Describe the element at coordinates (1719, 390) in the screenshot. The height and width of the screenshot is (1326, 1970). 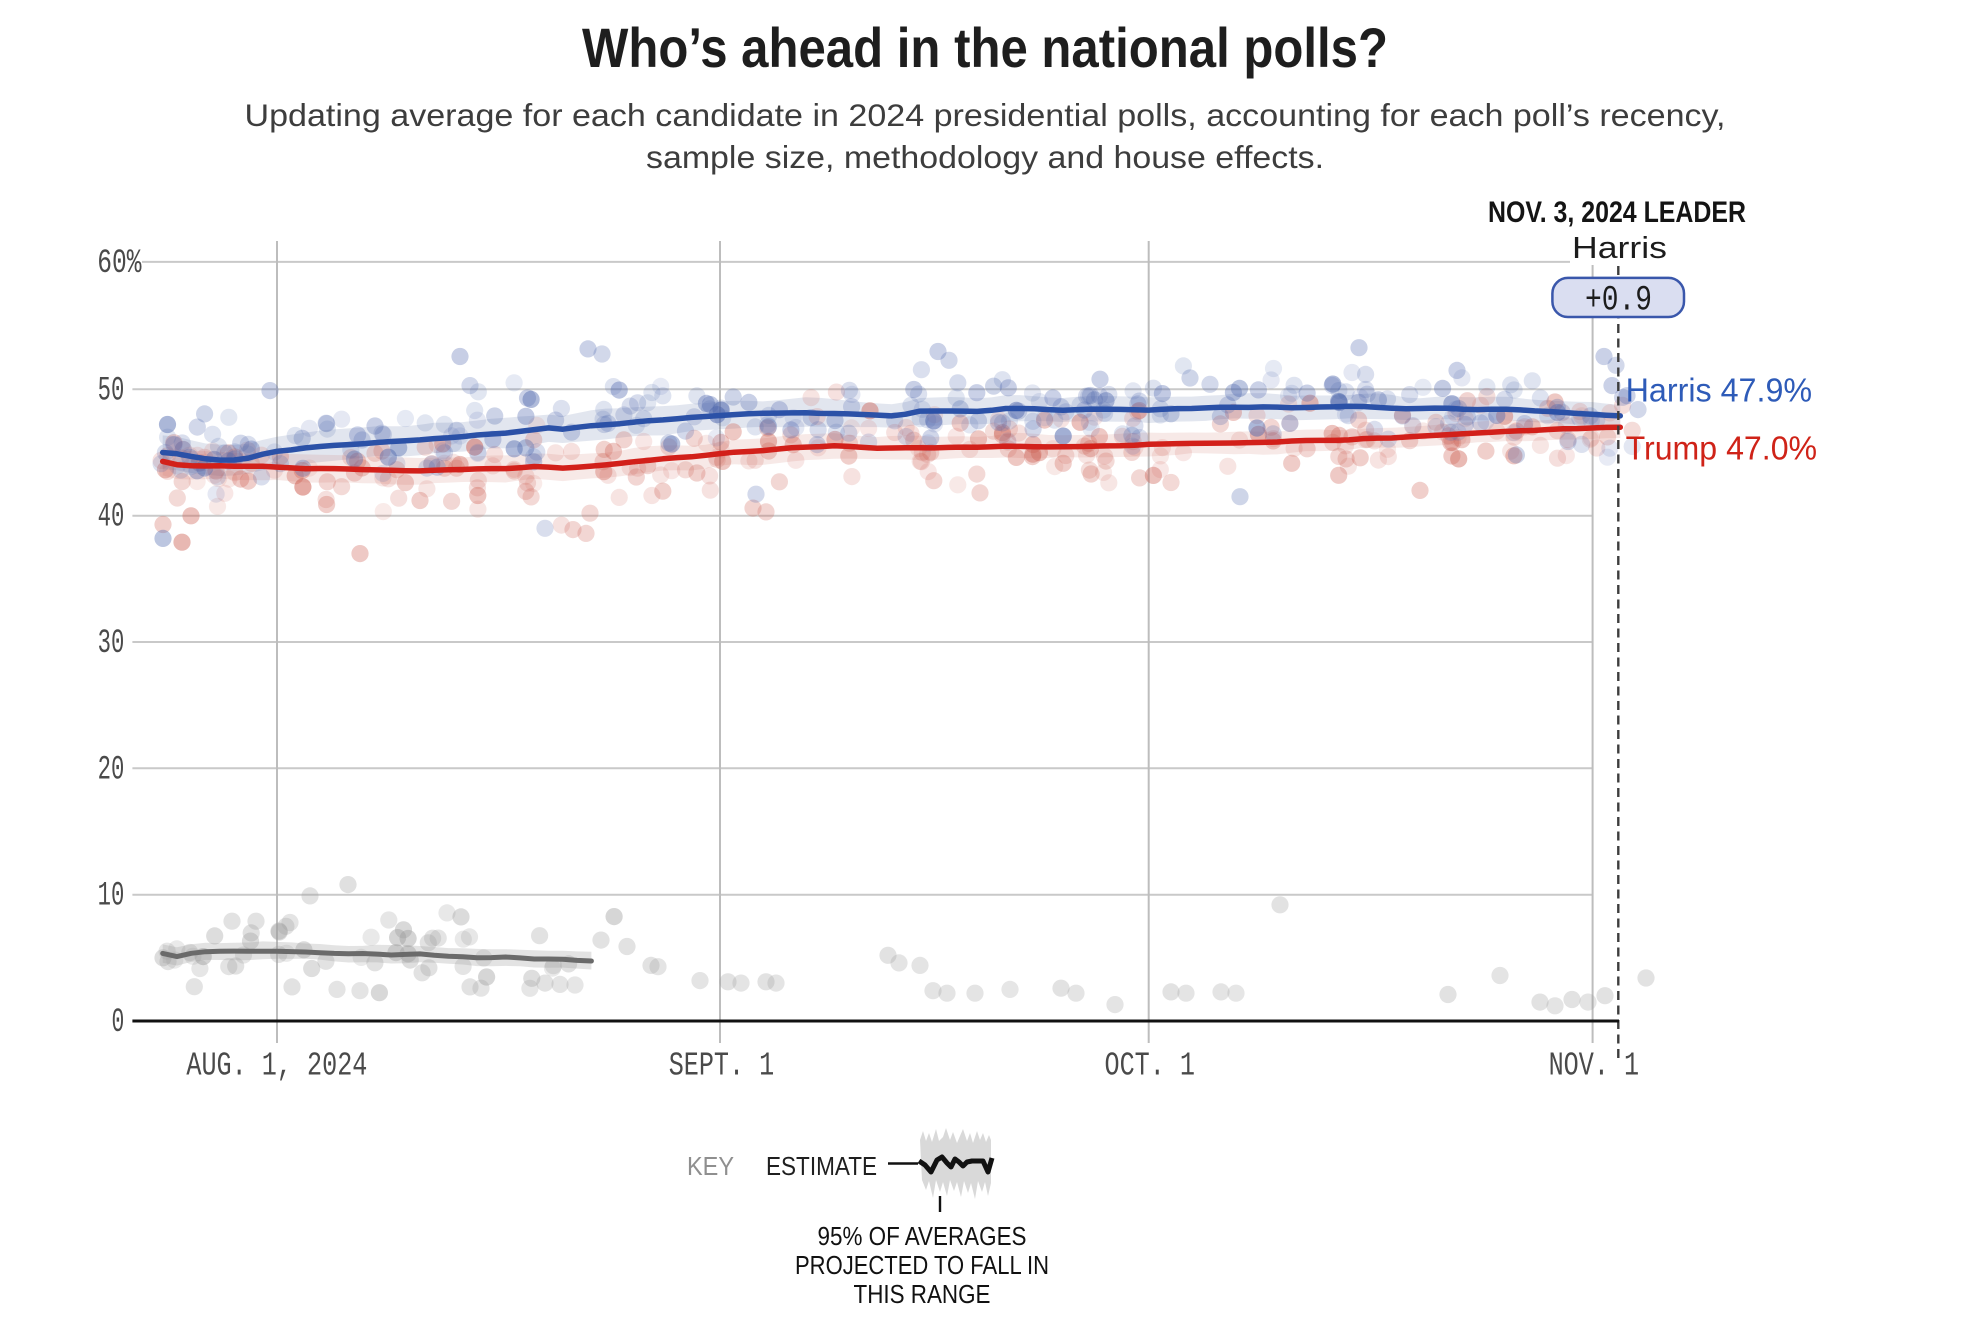
I see `svg-text: Harris 47.9%` at that location.